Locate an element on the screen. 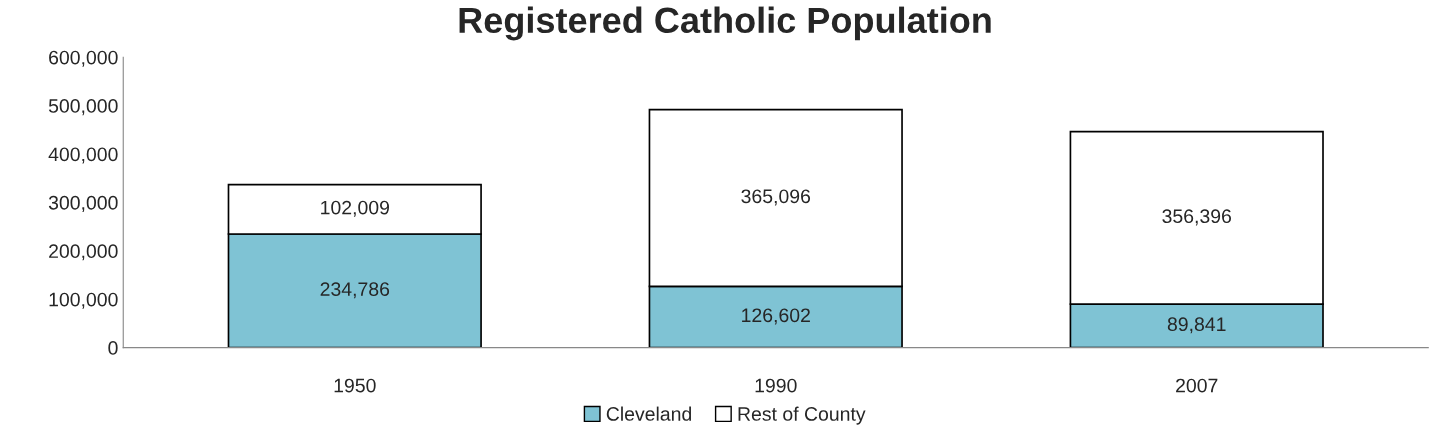  y-tick-label: 100,000 is located at coordinates (83, 300).